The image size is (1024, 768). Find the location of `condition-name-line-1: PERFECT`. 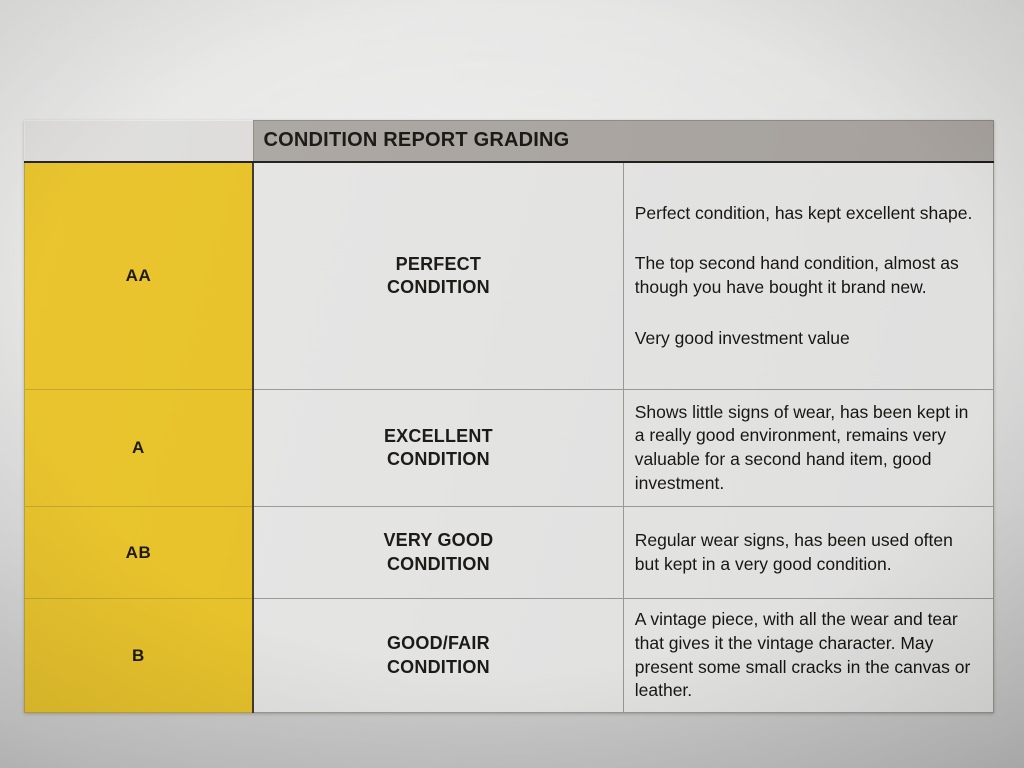

condition-name-line-1: PERFECT is located at coordinates (438, 263).